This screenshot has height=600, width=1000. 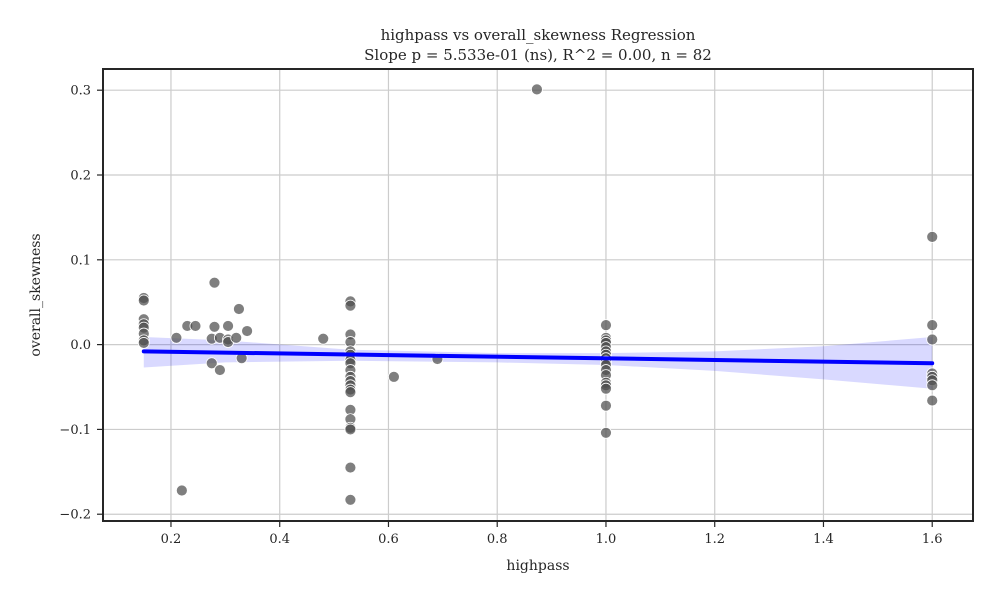 I want to click on confidence-band-layer, so click(x=538, y=362).